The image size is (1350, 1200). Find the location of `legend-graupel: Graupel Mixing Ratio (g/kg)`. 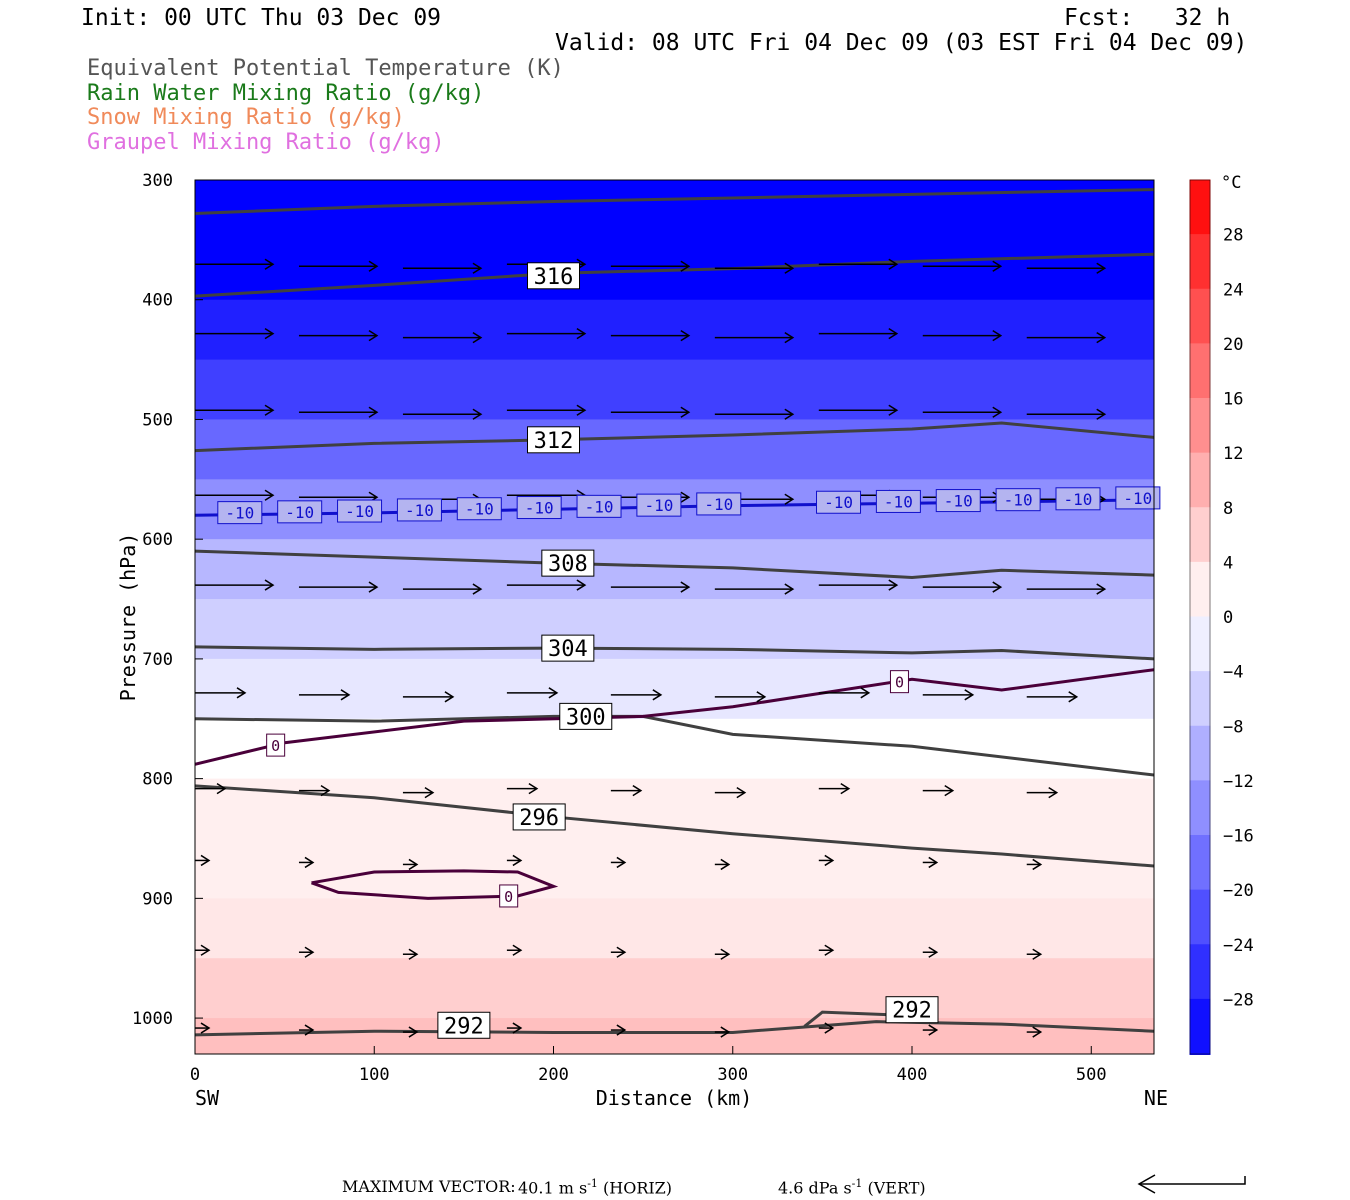

legend-graupel: Graupel Mixing Ratio (g/kg) is located at coordinates (266, 142).